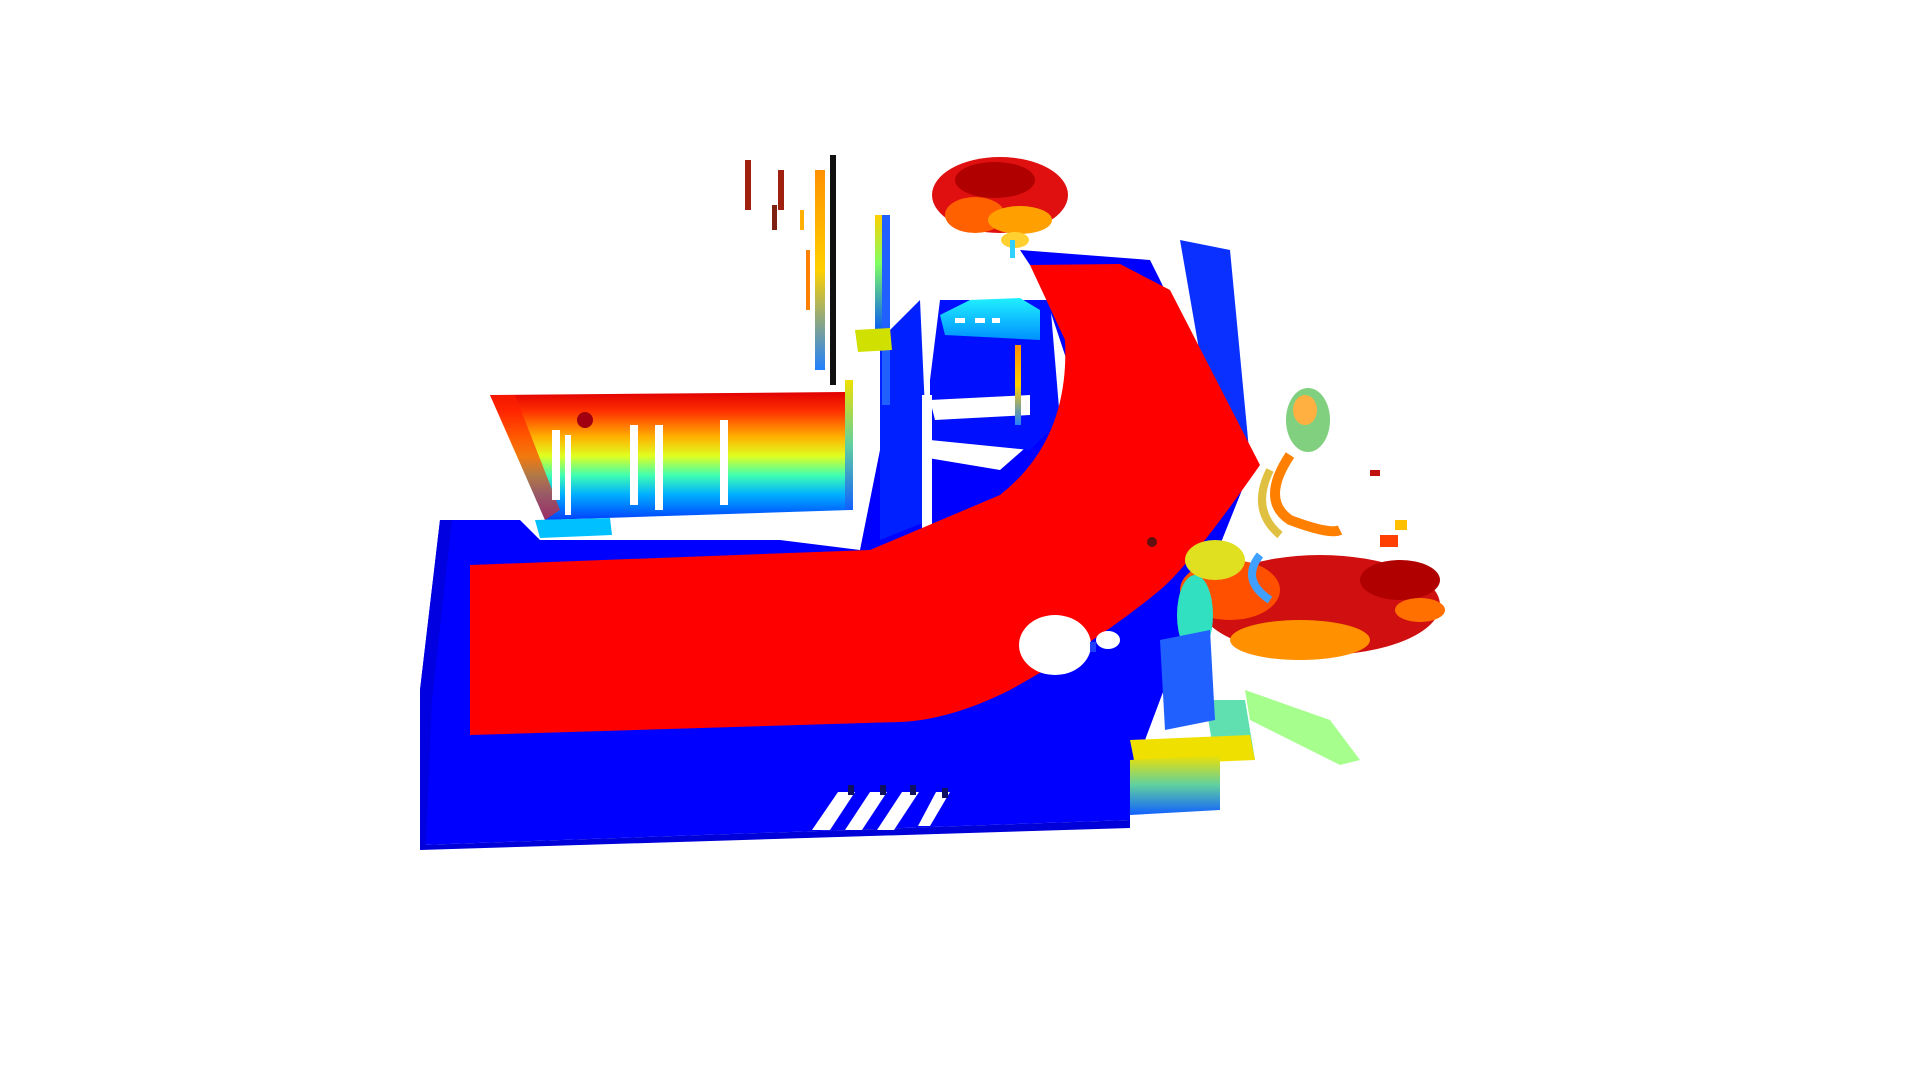 This screenshot has width=1920, height=1080. I want to click on tree-cluster-top, so click(1000, 207).